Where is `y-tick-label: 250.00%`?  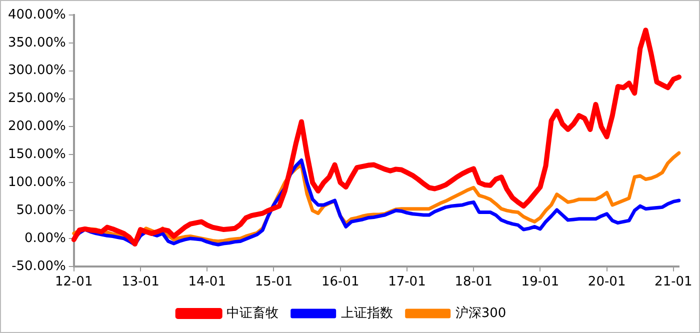
y-tick-label: 250.00% is located at coordinates (37, 98).